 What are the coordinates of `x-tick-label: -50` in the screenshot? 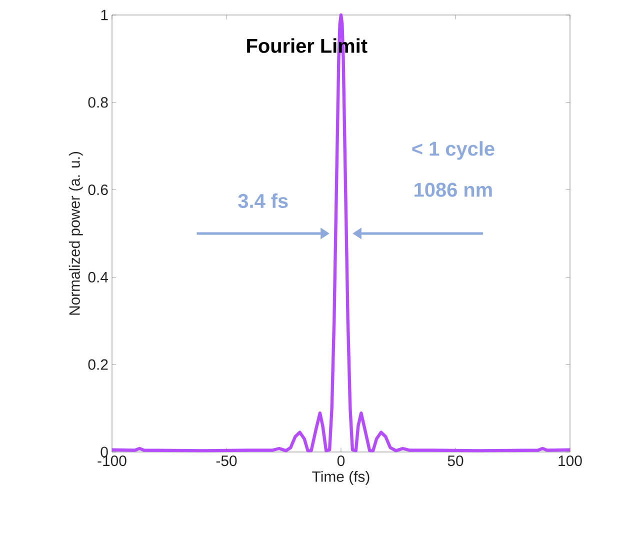 It's located at (226, 461).